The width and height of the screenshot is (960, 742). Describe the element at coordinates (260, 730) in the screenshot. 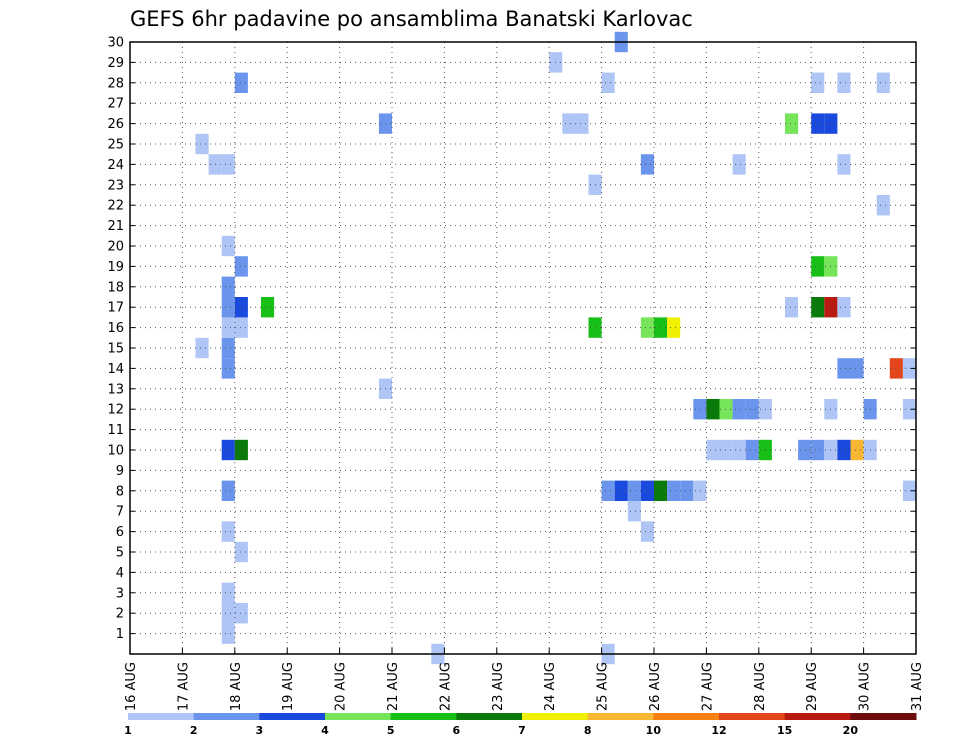

I see `colorbar-label: 3` at that location.